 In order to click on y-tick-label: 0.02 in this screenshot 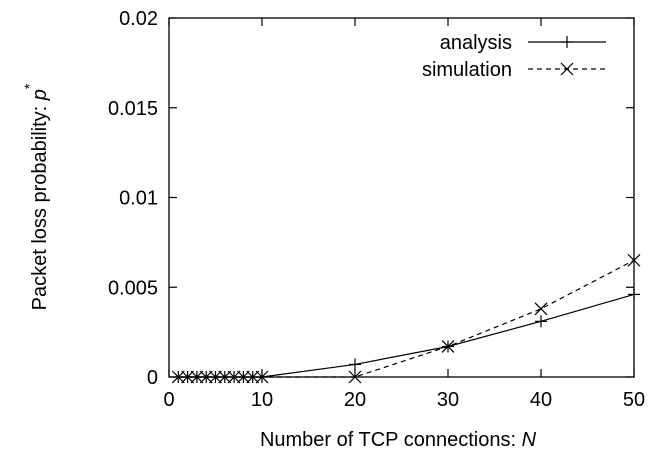, I will do `click(138, 19)`.